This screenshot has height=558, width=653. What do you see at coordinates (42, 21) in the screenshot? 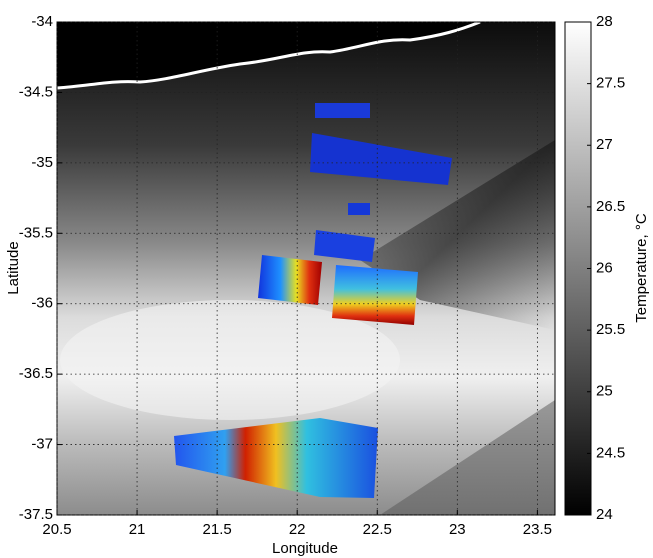
I see `y-tick-label: -34` at bounding box center [42, 21].